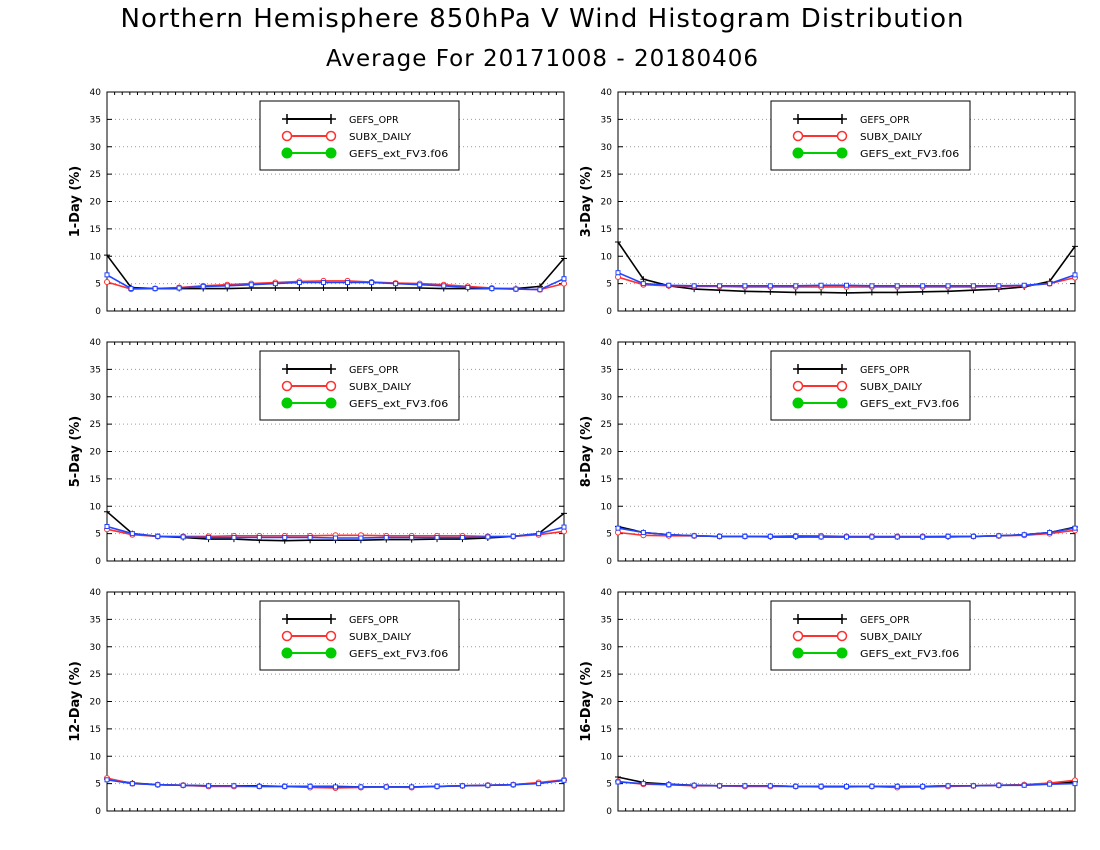  What do you see at coordinates (75, 701) in the screenshot?
I see `y-axis-label: 12-Day (%)` at bounding box center [75, 701].